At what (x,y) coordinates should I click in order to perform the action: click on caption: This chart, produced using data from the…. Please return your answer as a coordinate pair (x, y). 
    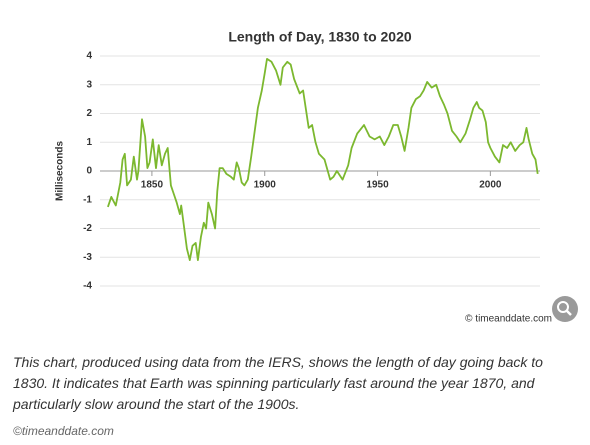
    Looking at the image, I should click on (278, 383).